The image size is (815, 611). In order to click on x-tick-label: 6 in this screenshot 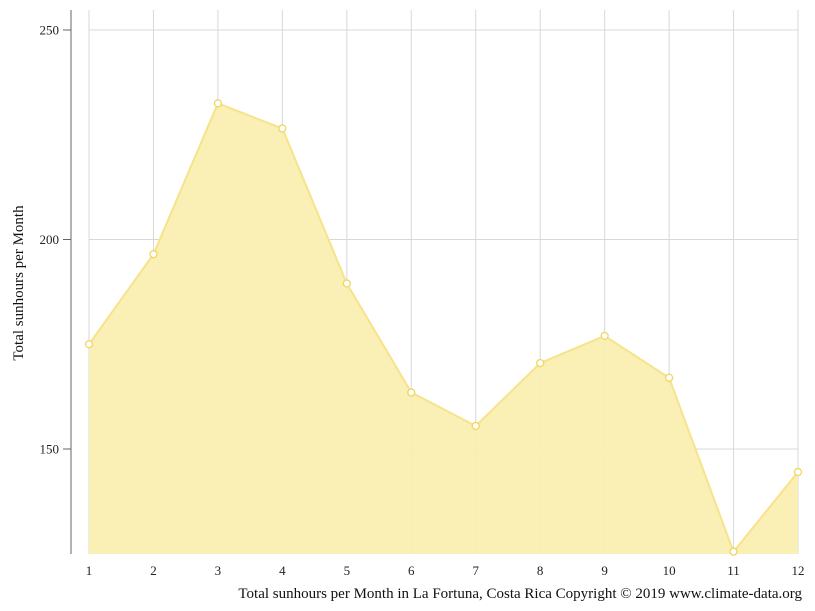, I will do `click(411, 570)`.